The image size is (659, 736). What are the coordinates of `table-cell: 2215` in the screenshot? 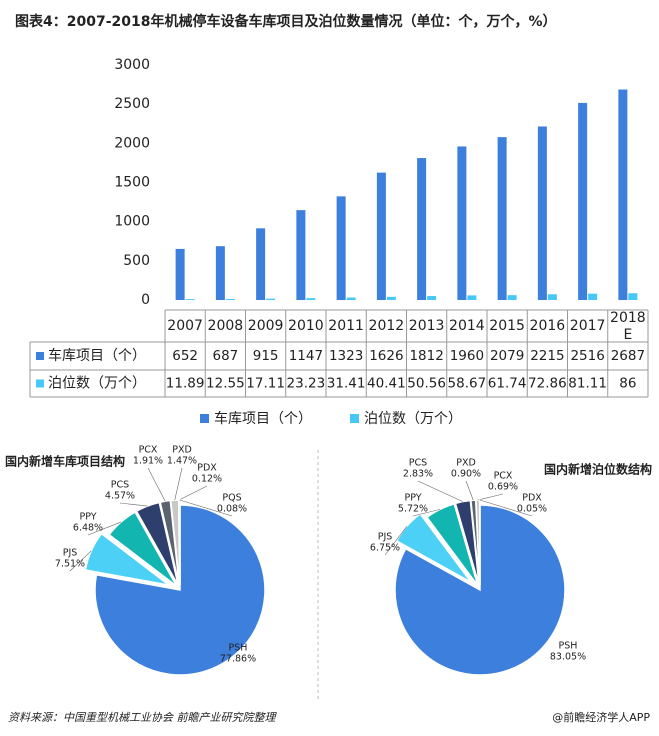 It's located at (547, 356).